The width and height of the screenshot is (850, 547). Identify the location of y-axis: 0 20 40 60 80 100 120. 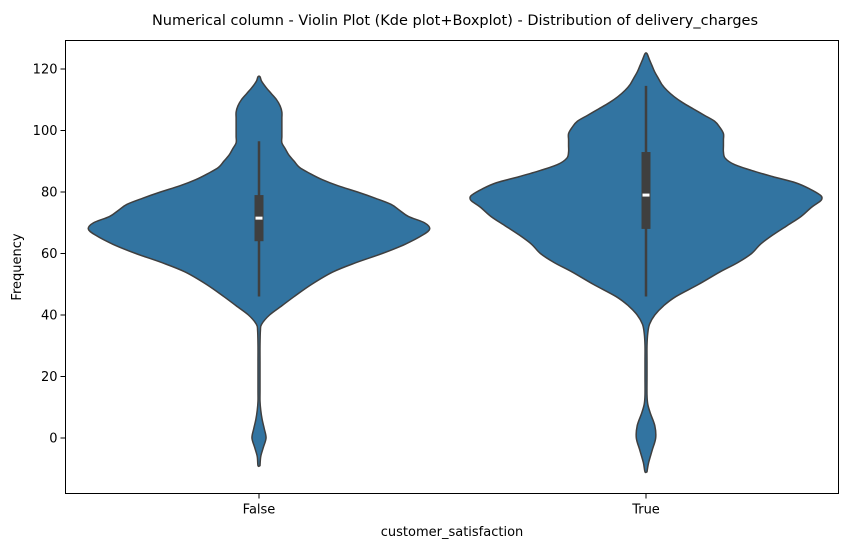
(49, 255).